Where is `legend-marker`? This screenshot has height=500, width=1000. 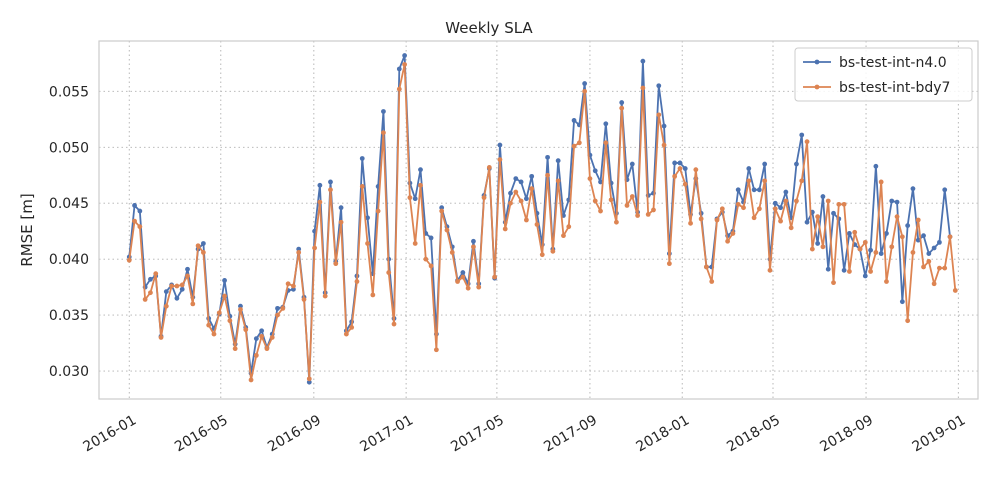
legend-marker is located at coordinates (817, 62).